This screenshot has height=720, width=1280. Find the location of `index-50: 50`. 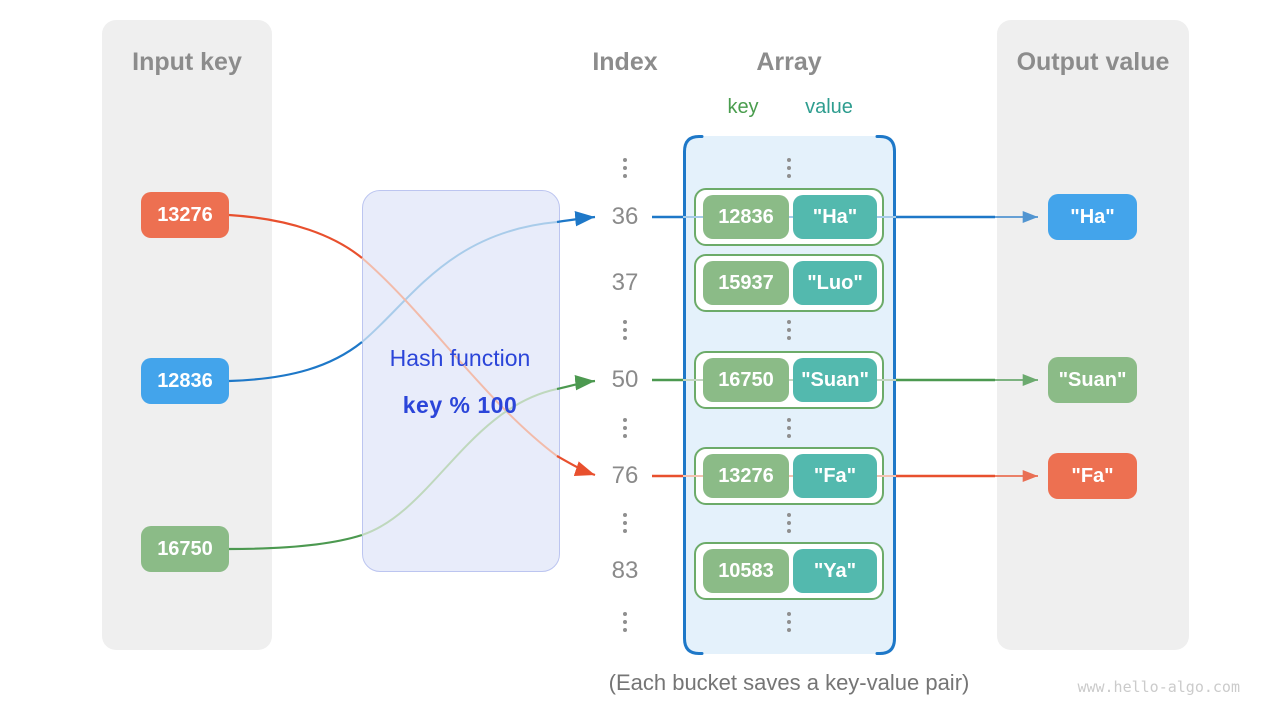

index-50: 50 is located at coordinates (625, 379).